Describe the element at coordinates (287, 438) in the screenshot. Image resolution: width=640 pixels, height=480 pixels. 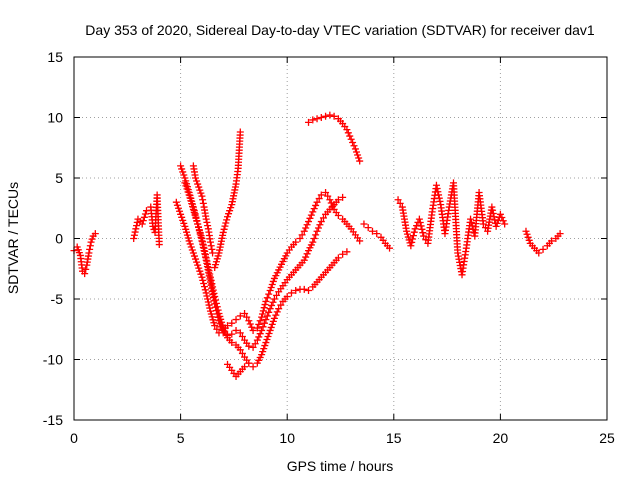
I see `x-tick-label: 10` at that location.